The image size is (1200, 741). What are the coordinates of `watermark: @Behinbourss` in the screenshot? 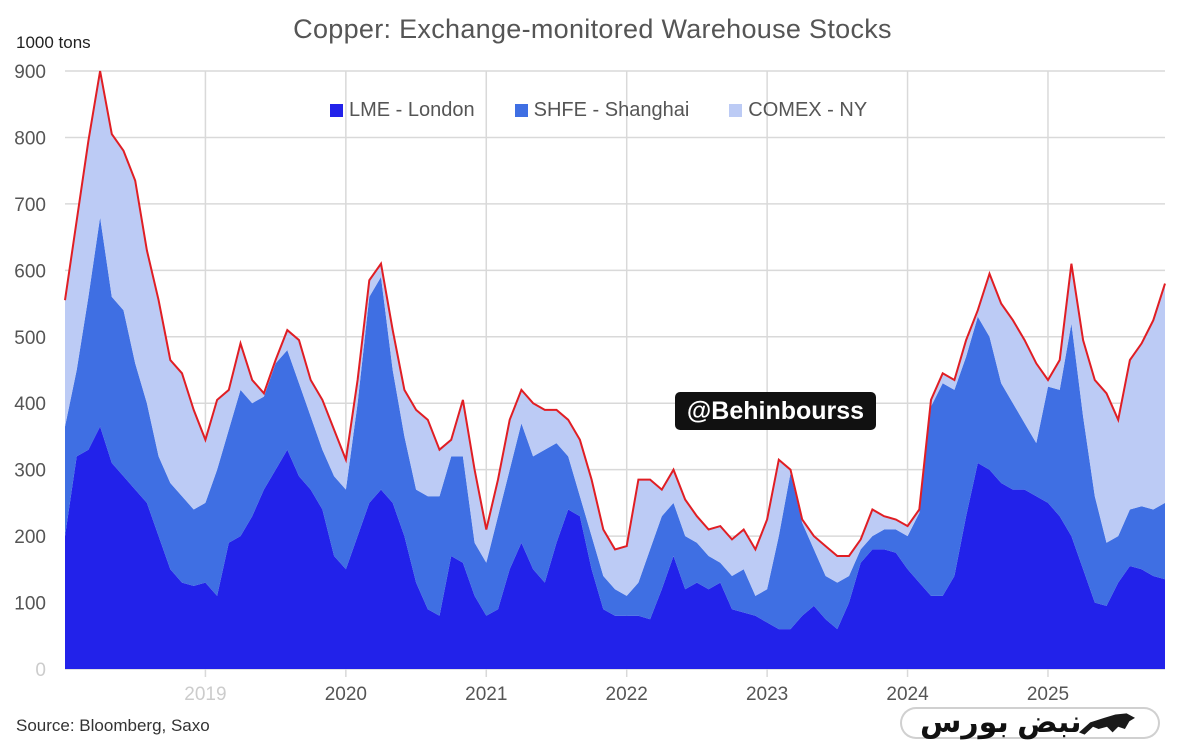 It's located at (775, 411).